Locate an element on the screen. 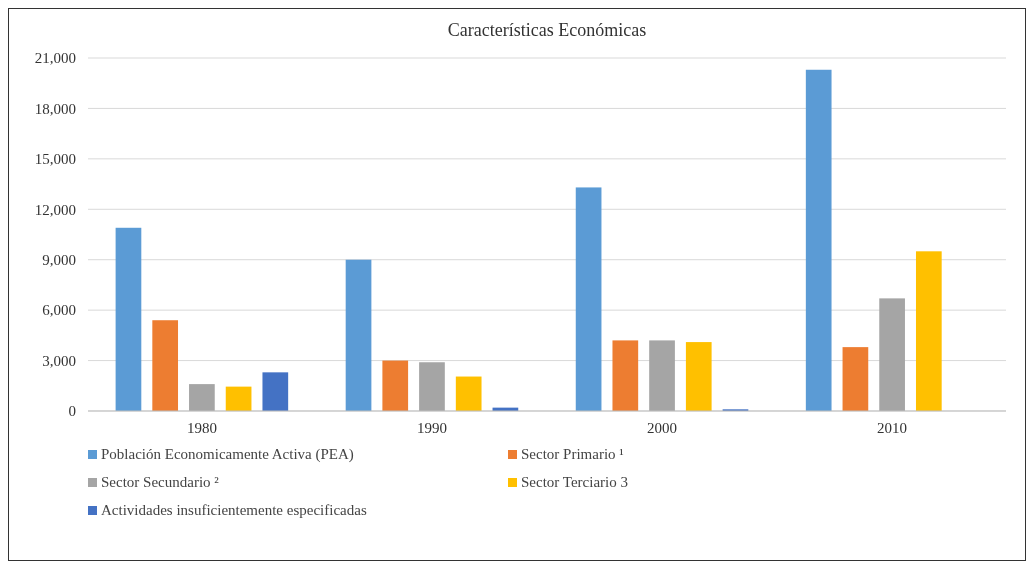 The image size is (1034, 569). y-tick-label: 6,000 is located at coordinates (59, 310).